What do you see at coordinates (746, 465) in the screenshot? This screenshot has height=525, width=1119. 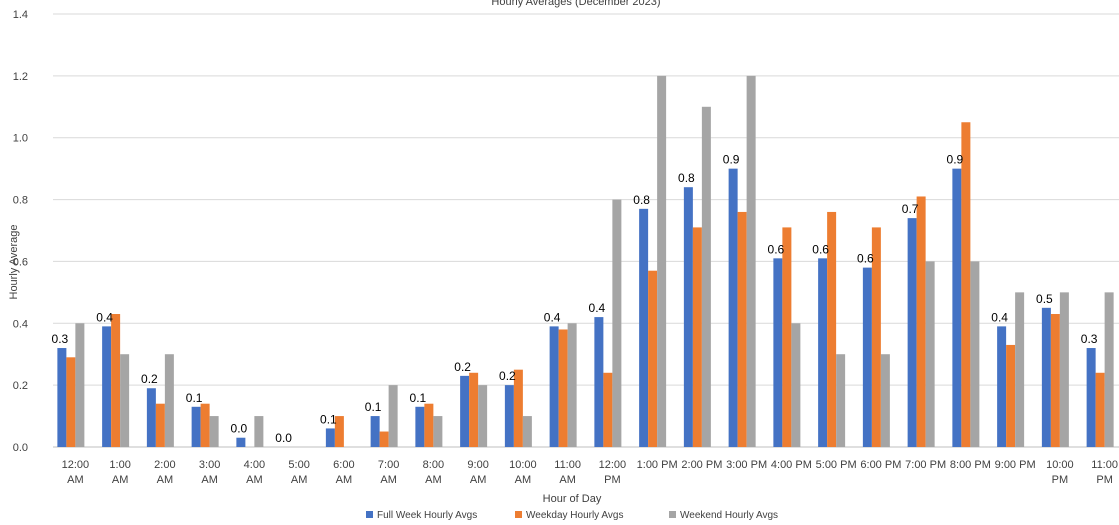 I see `x-tick-label: 3:00 PM` at bounding box center [746, 465].